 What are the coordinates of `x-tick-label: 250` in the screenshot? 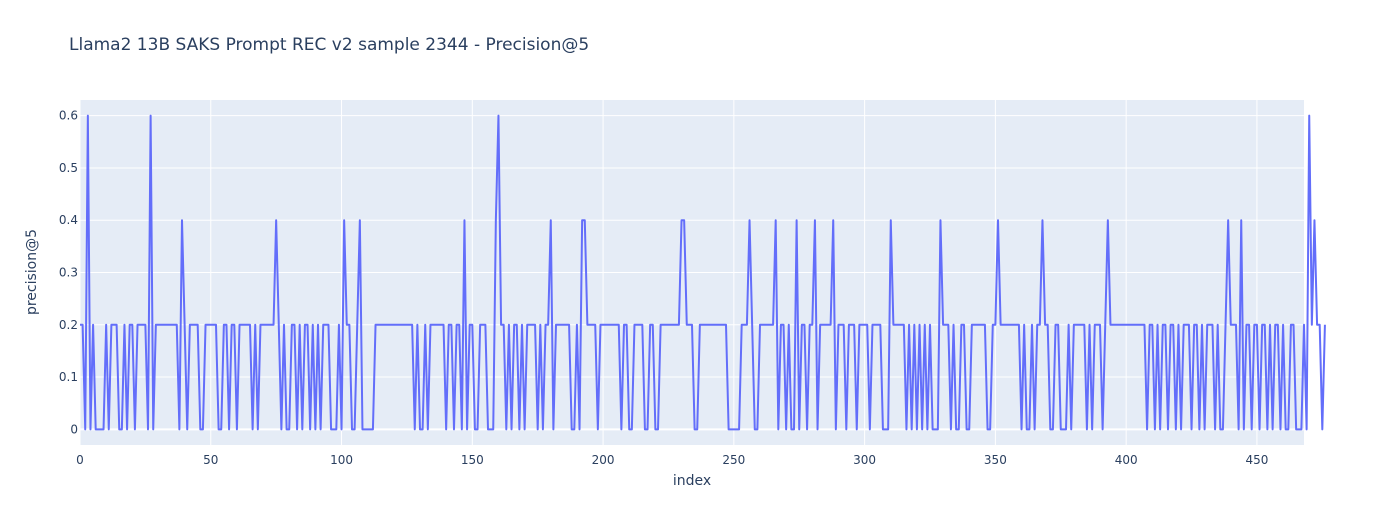 It's located at (733, 460).